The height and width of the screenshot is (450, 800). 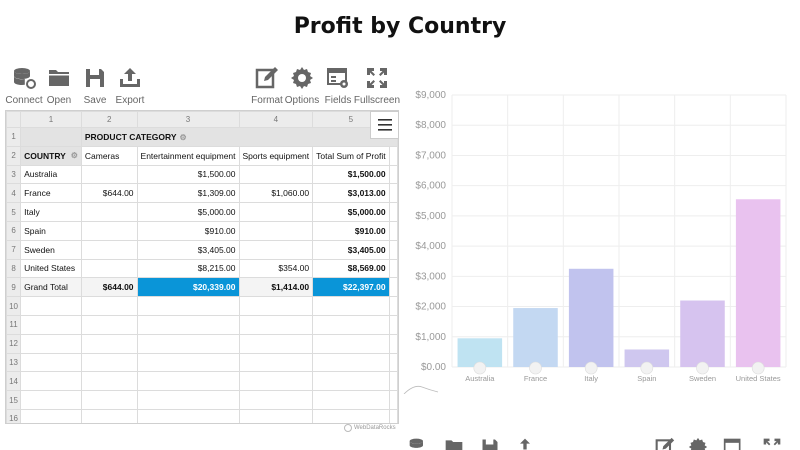 I want to click on scroll-hint-line, so click(x=421, y=389).